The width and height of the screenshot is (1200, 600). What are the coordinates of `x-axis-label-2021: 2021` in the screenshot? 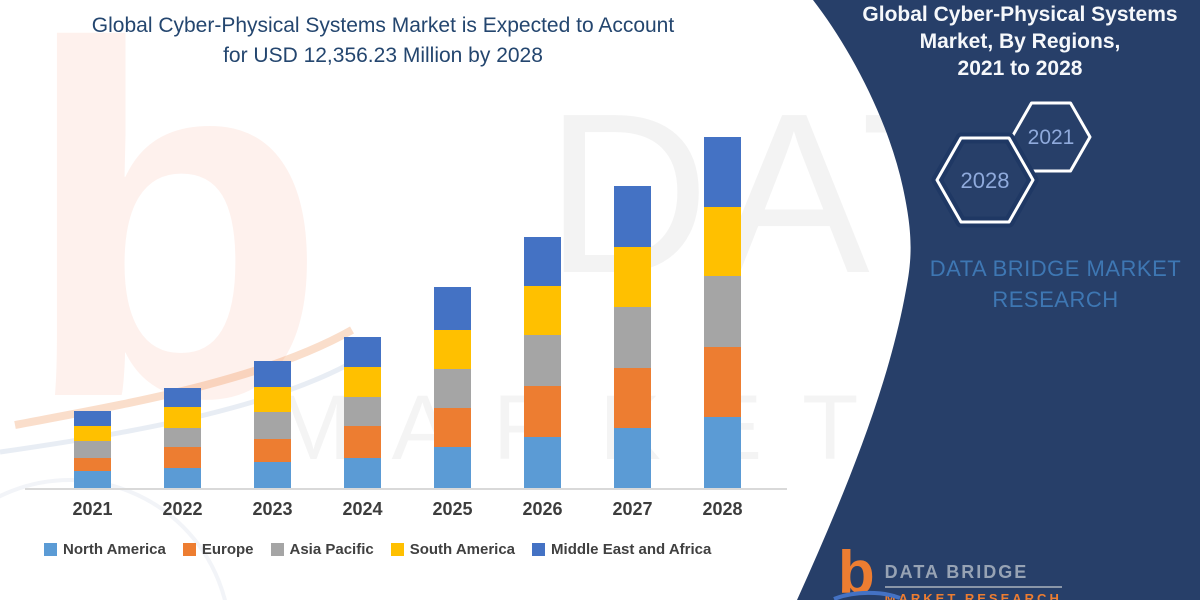 It's located at (92, 509).